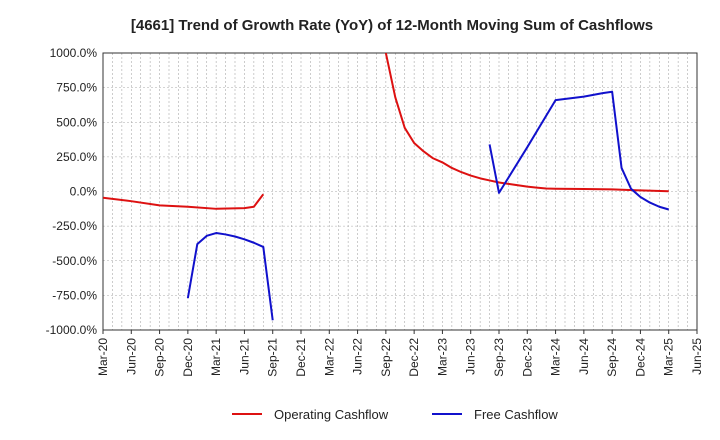 This screenshot has width=720, height=440. What do you see at coordinates (414, 357) in the screenshot?
I see `x-tick-label: Dec-22` at bounding box center [414, 357].